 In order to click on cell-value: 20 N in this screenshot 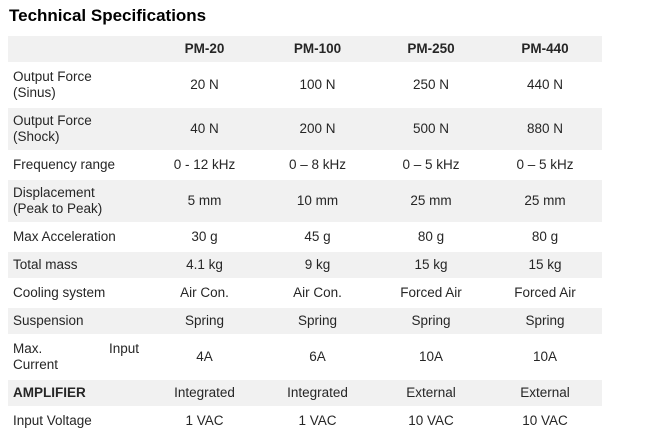, I will do `click(204, 84)`.